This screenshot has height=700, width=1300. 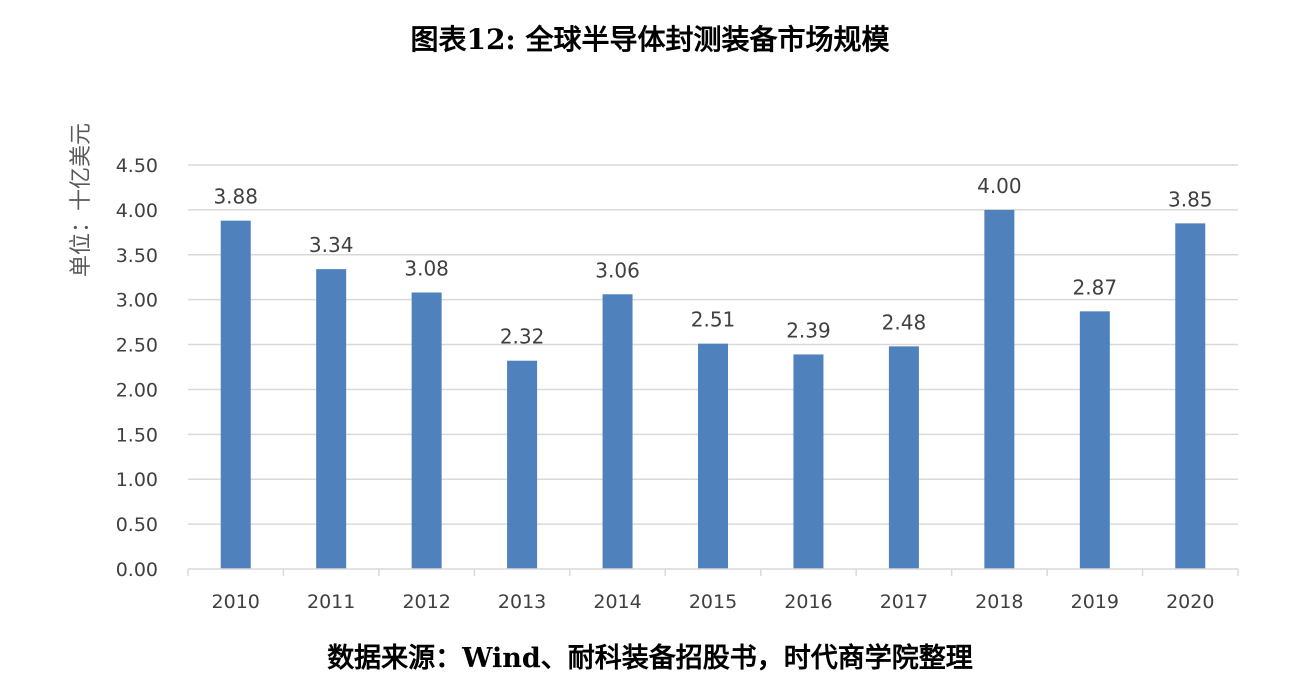 I want to click on x-tick-label: 2013, so click(x=522, y=602).